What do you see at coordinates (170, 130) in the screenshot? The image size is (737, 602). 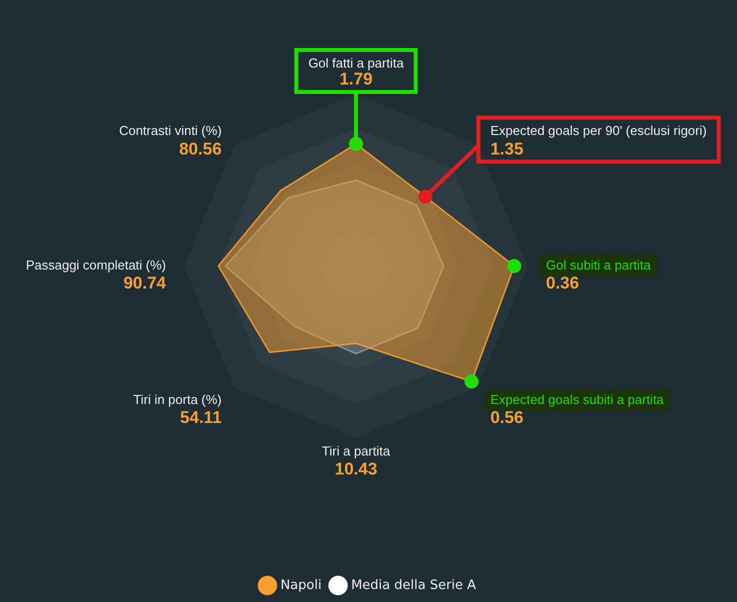 I see `spoke-label: Contrasti vinti (%)` at bounding box center [170, 130].